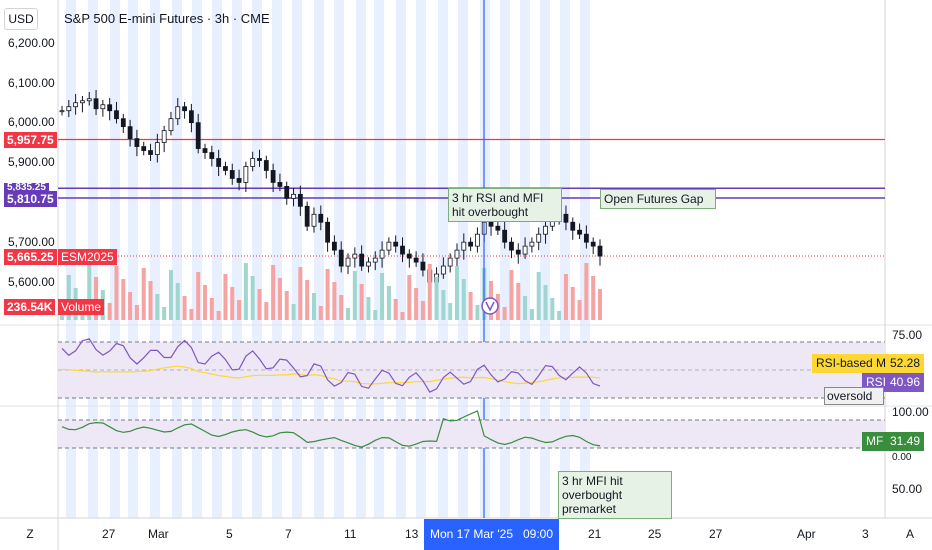  What do you see at coordinates (505, 205) in the screenshot?
I see `rsi-mfi-note: 3 hr RSI and MFI hit overbought` at bounding box center [505, 205].